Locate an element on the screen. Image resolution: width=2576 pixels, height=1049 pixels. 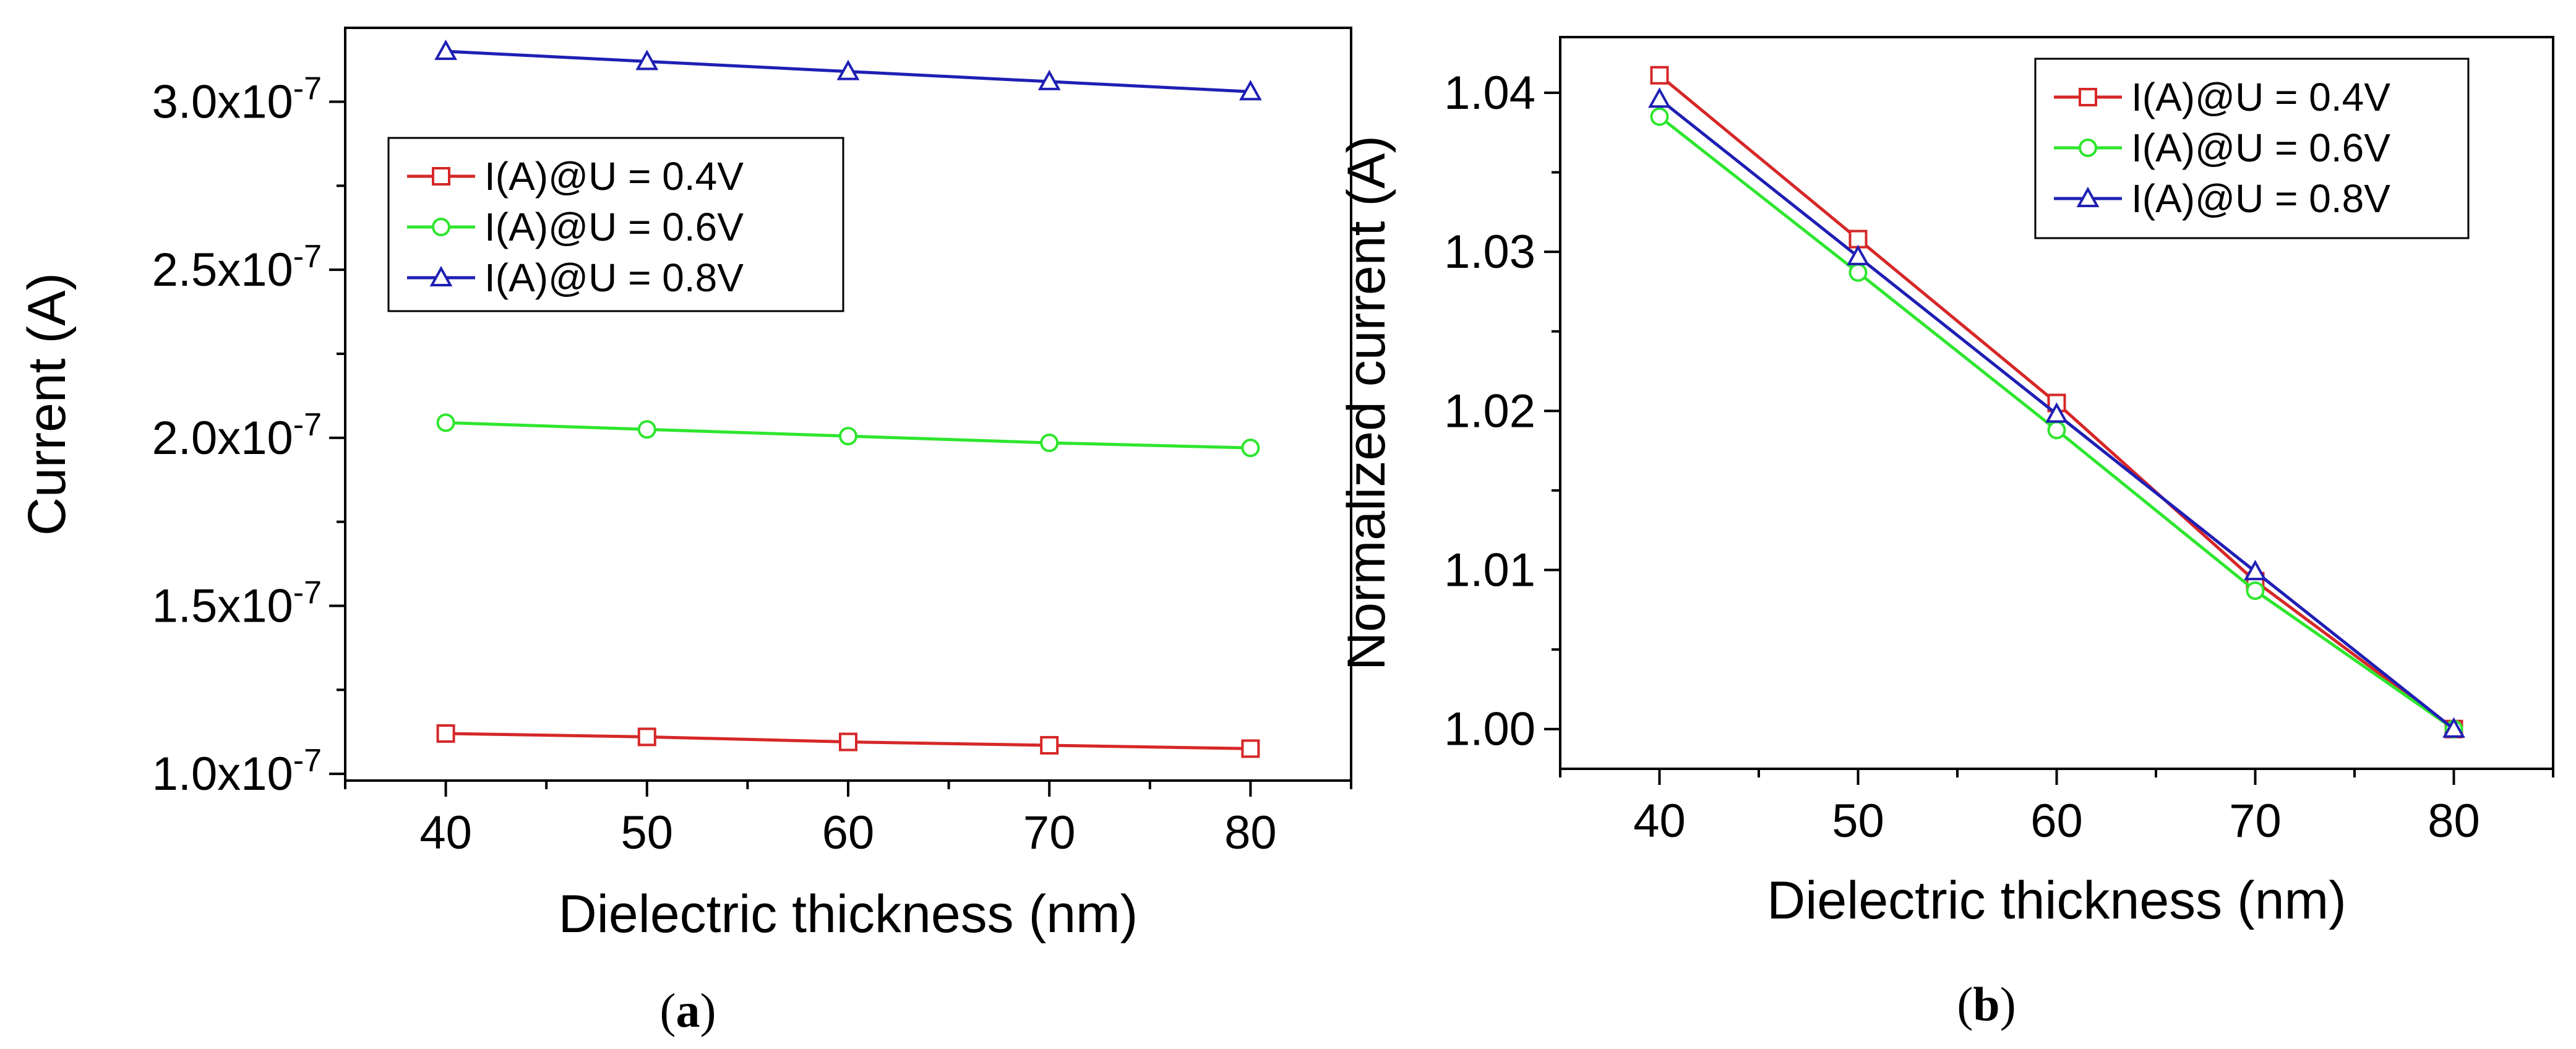
y-tick-label: 1.01 is located at coordinates (1489, 570).